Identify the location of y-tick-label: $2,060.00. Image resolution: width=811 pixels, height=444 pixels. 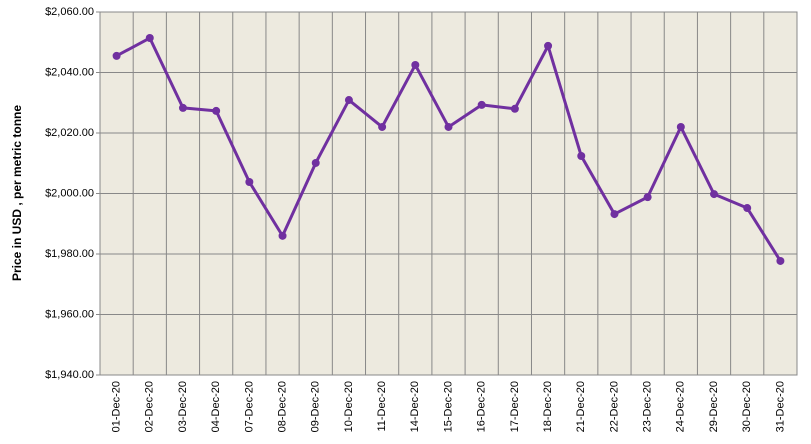
(69, 12).